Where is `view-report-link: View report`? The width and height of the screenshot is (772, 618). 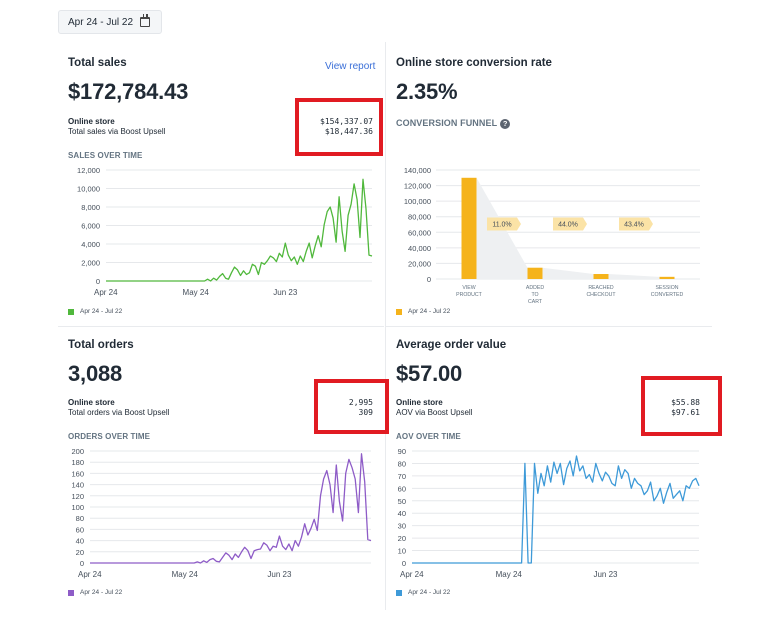
view-report-link: View report is located at coordinates (350, 66).